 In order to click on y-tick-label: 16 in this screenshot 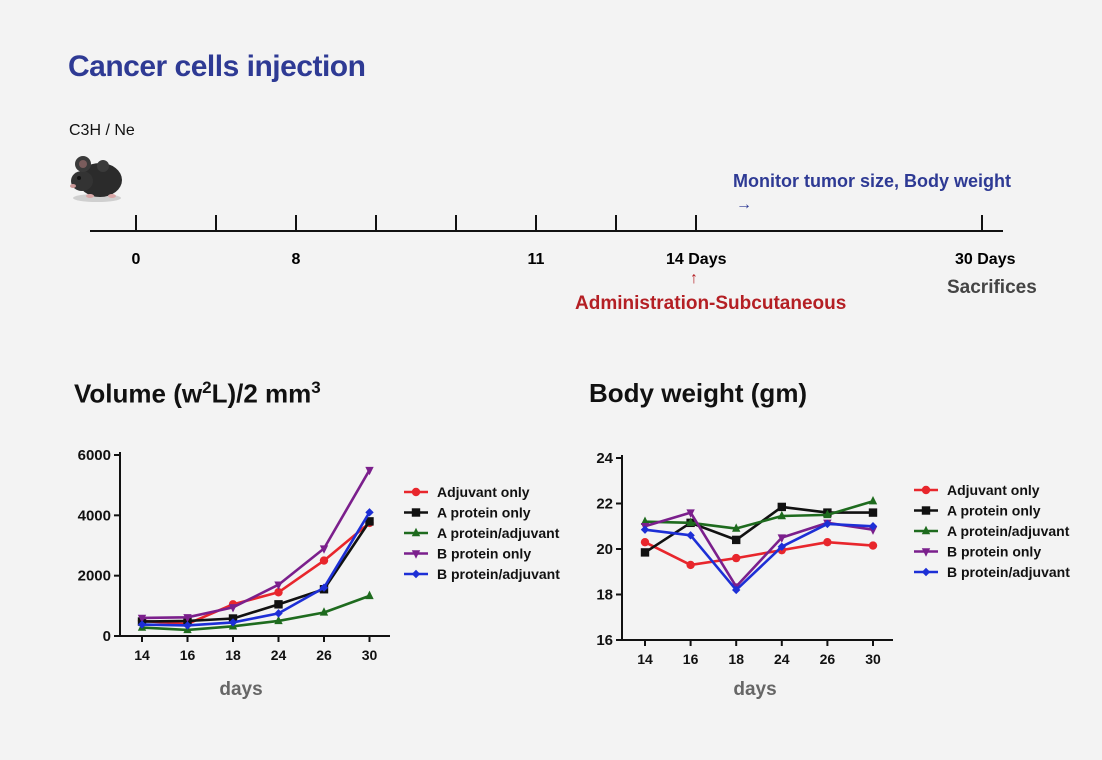, I will do `click(604, 640)`.